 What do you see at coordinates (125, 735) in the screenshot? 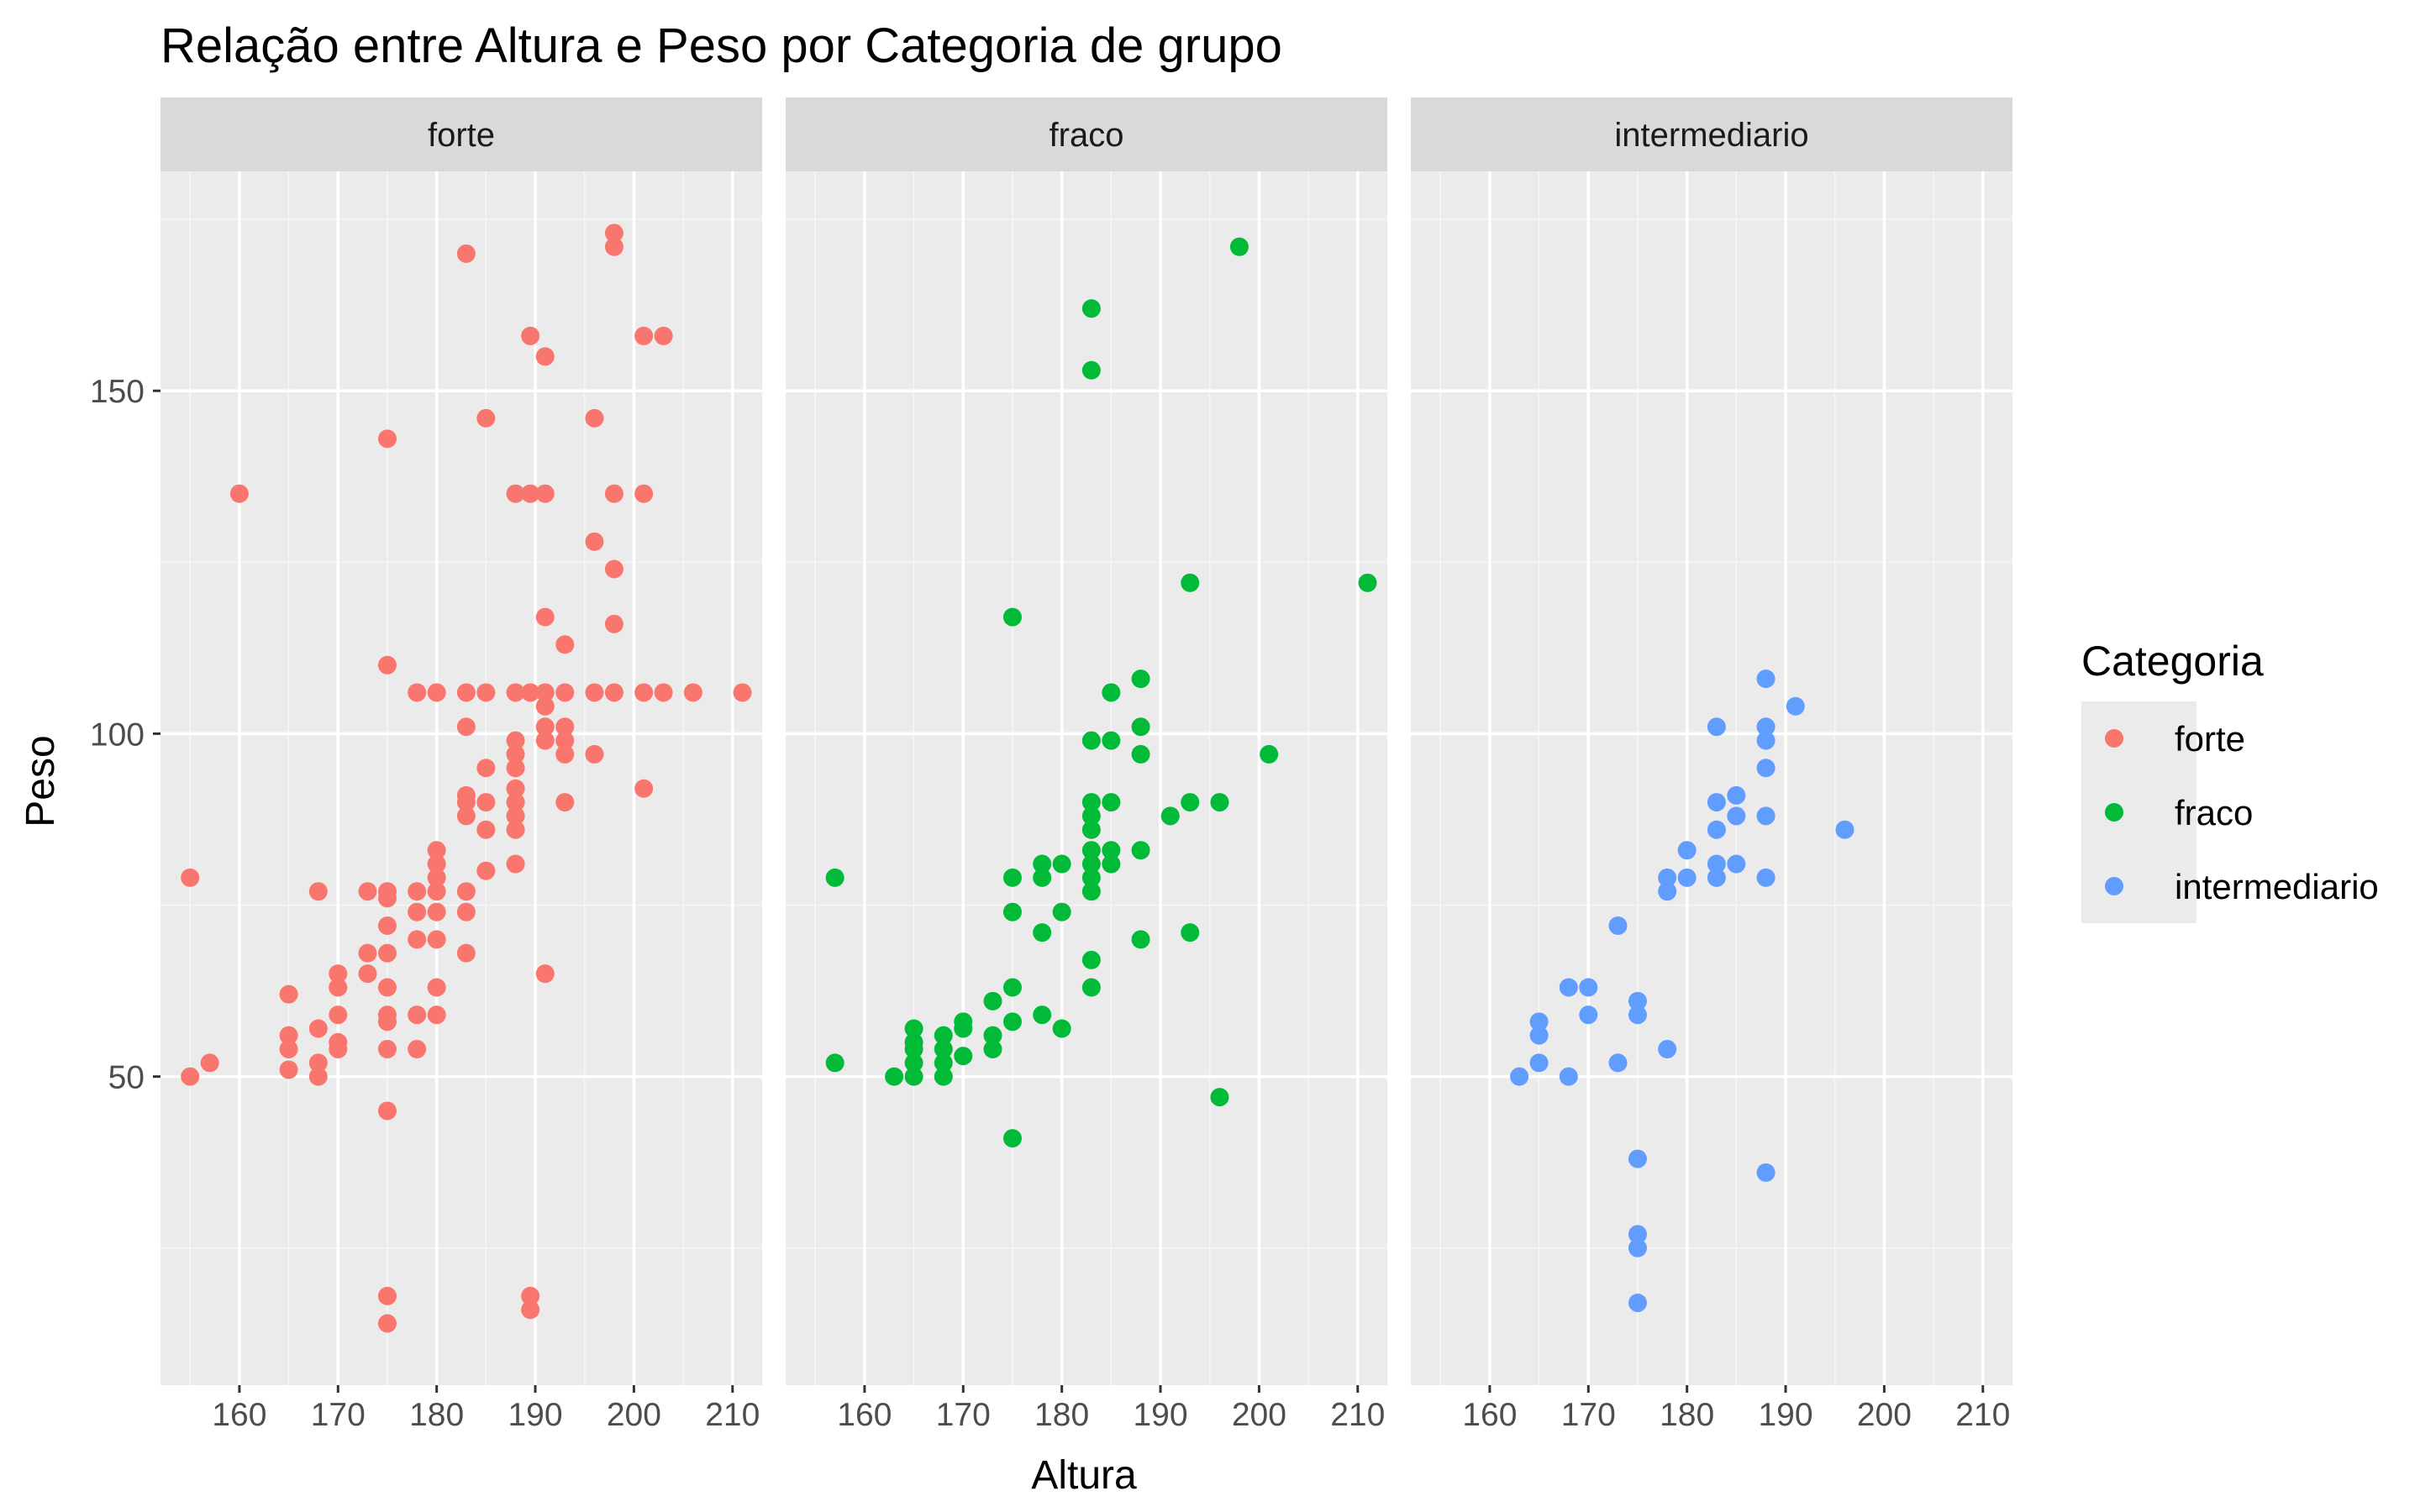
I see `y-axis: 50 100 150` at bounding box center [125, 735].